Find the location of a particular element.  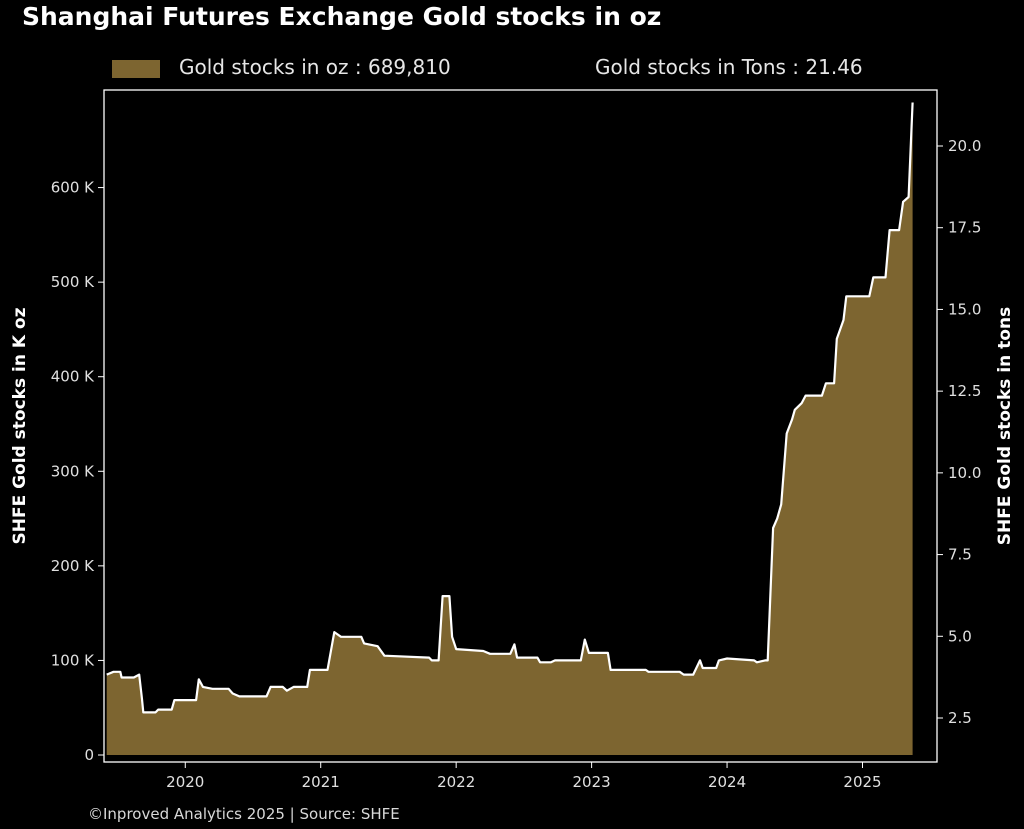

x-tick-label: 2023 is located at coordinates (592, 782).